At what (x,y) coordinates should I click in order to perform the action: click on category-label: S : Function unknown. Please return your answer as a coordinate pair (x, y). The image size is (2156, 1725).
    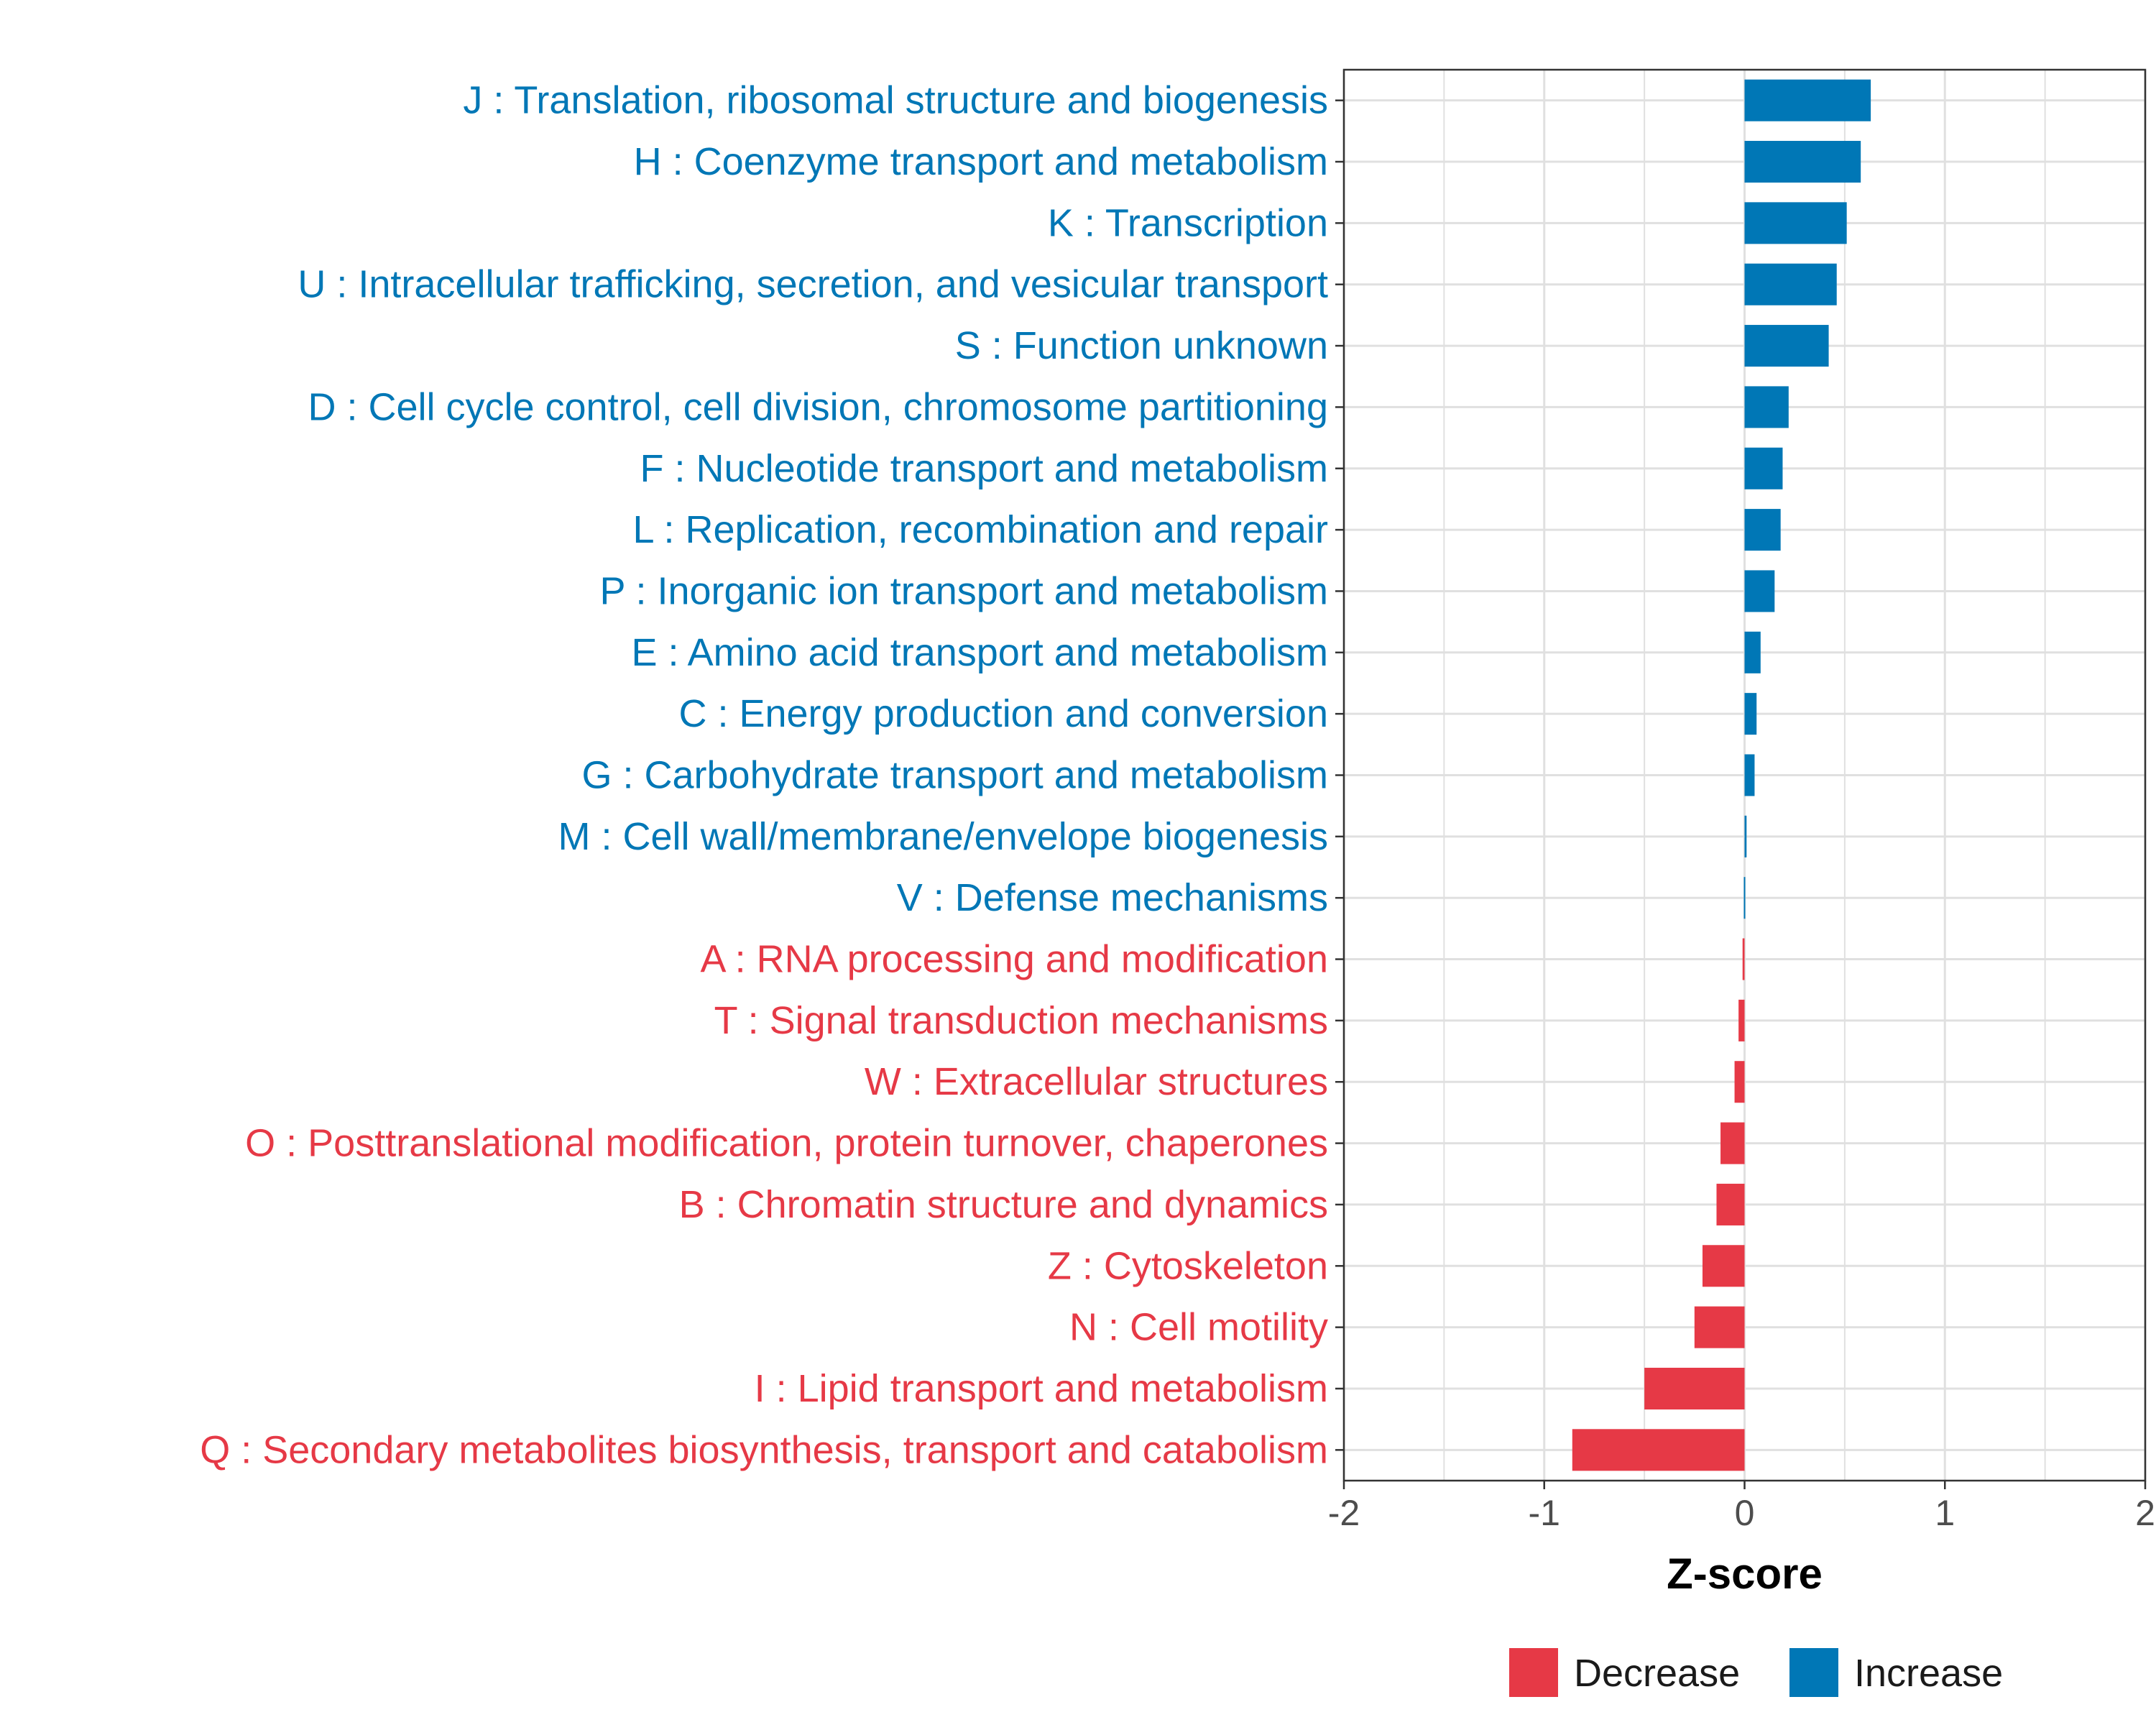
    Looking at the image, I should click on (1141, 345).